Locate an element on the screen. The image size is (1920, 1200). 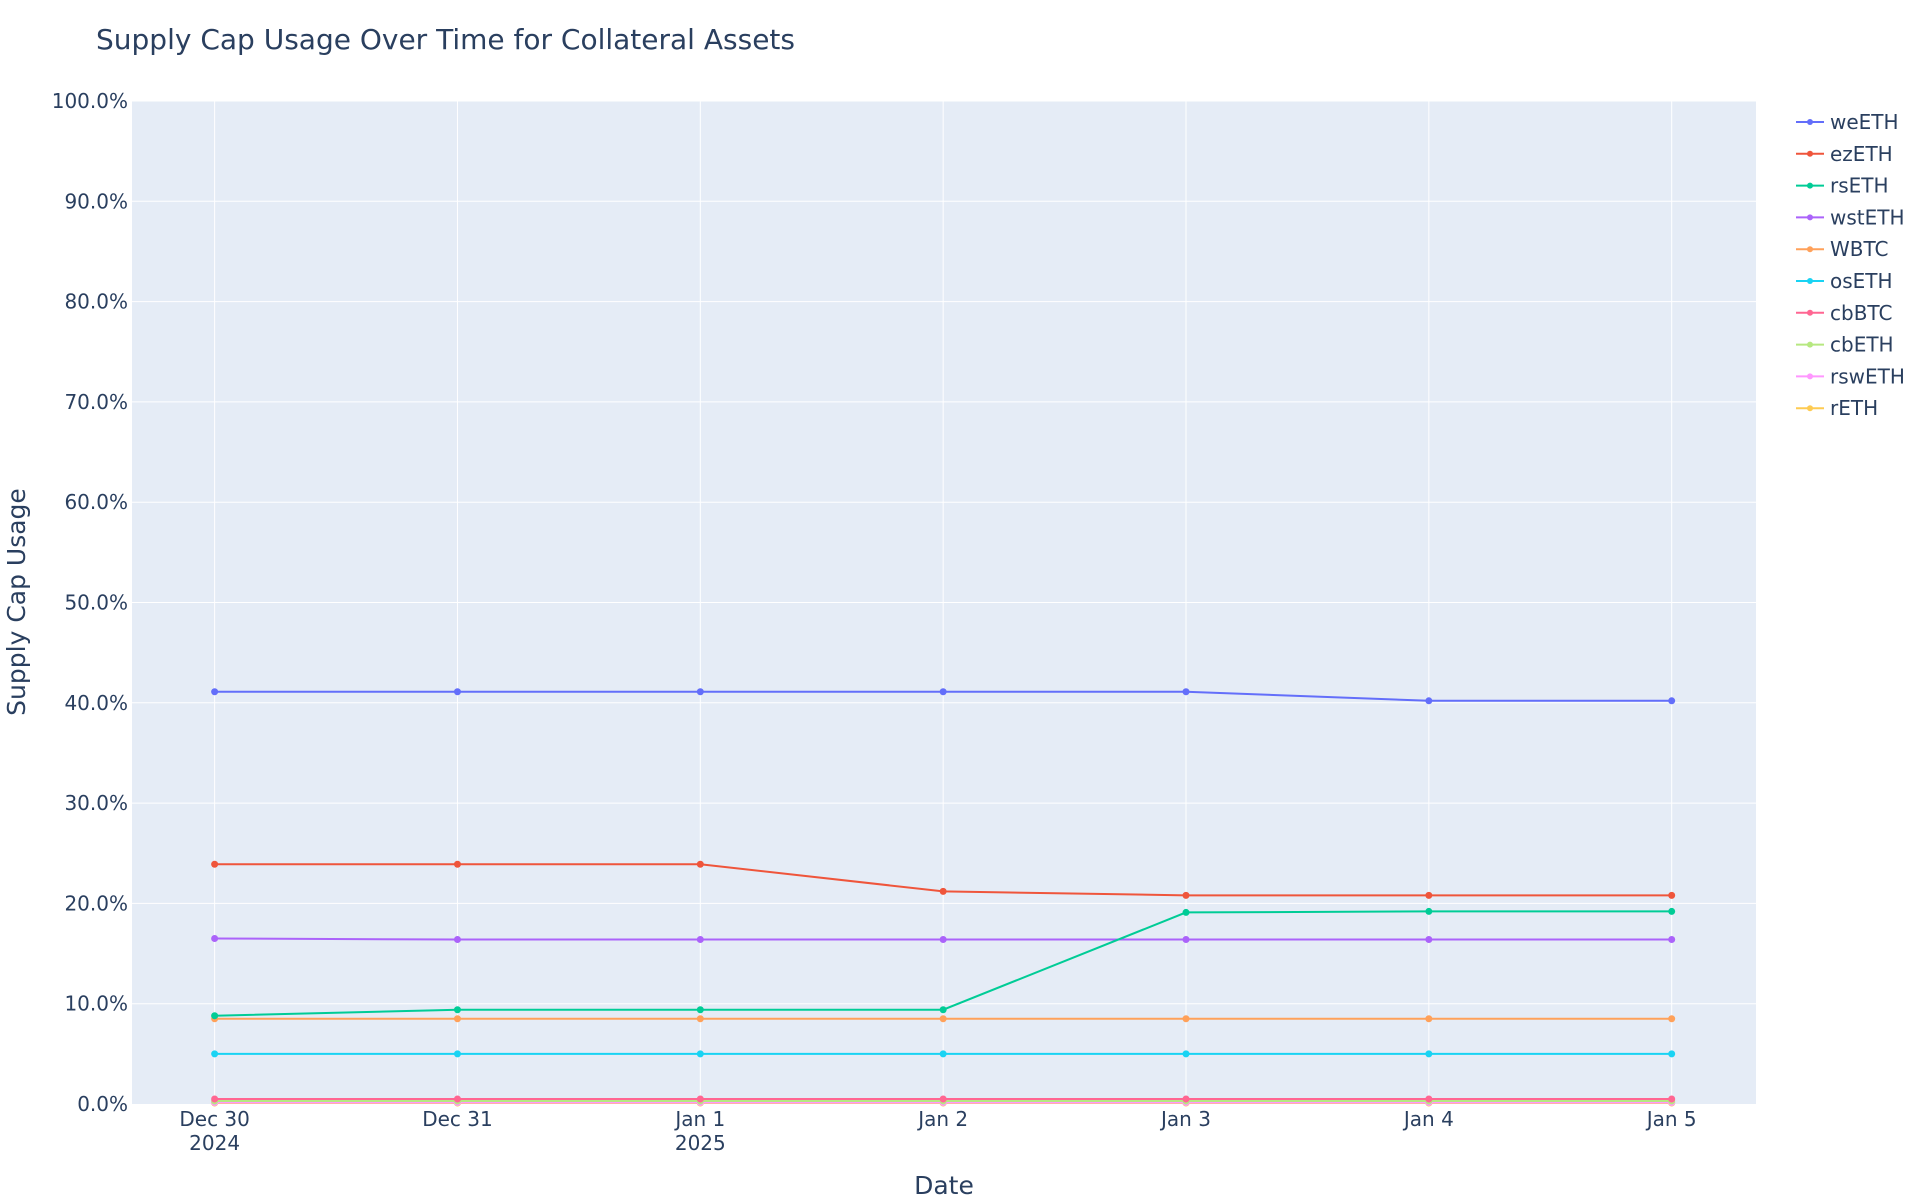
y-axis-title: Supply Cap Usage is located at coordinates (16, 602).